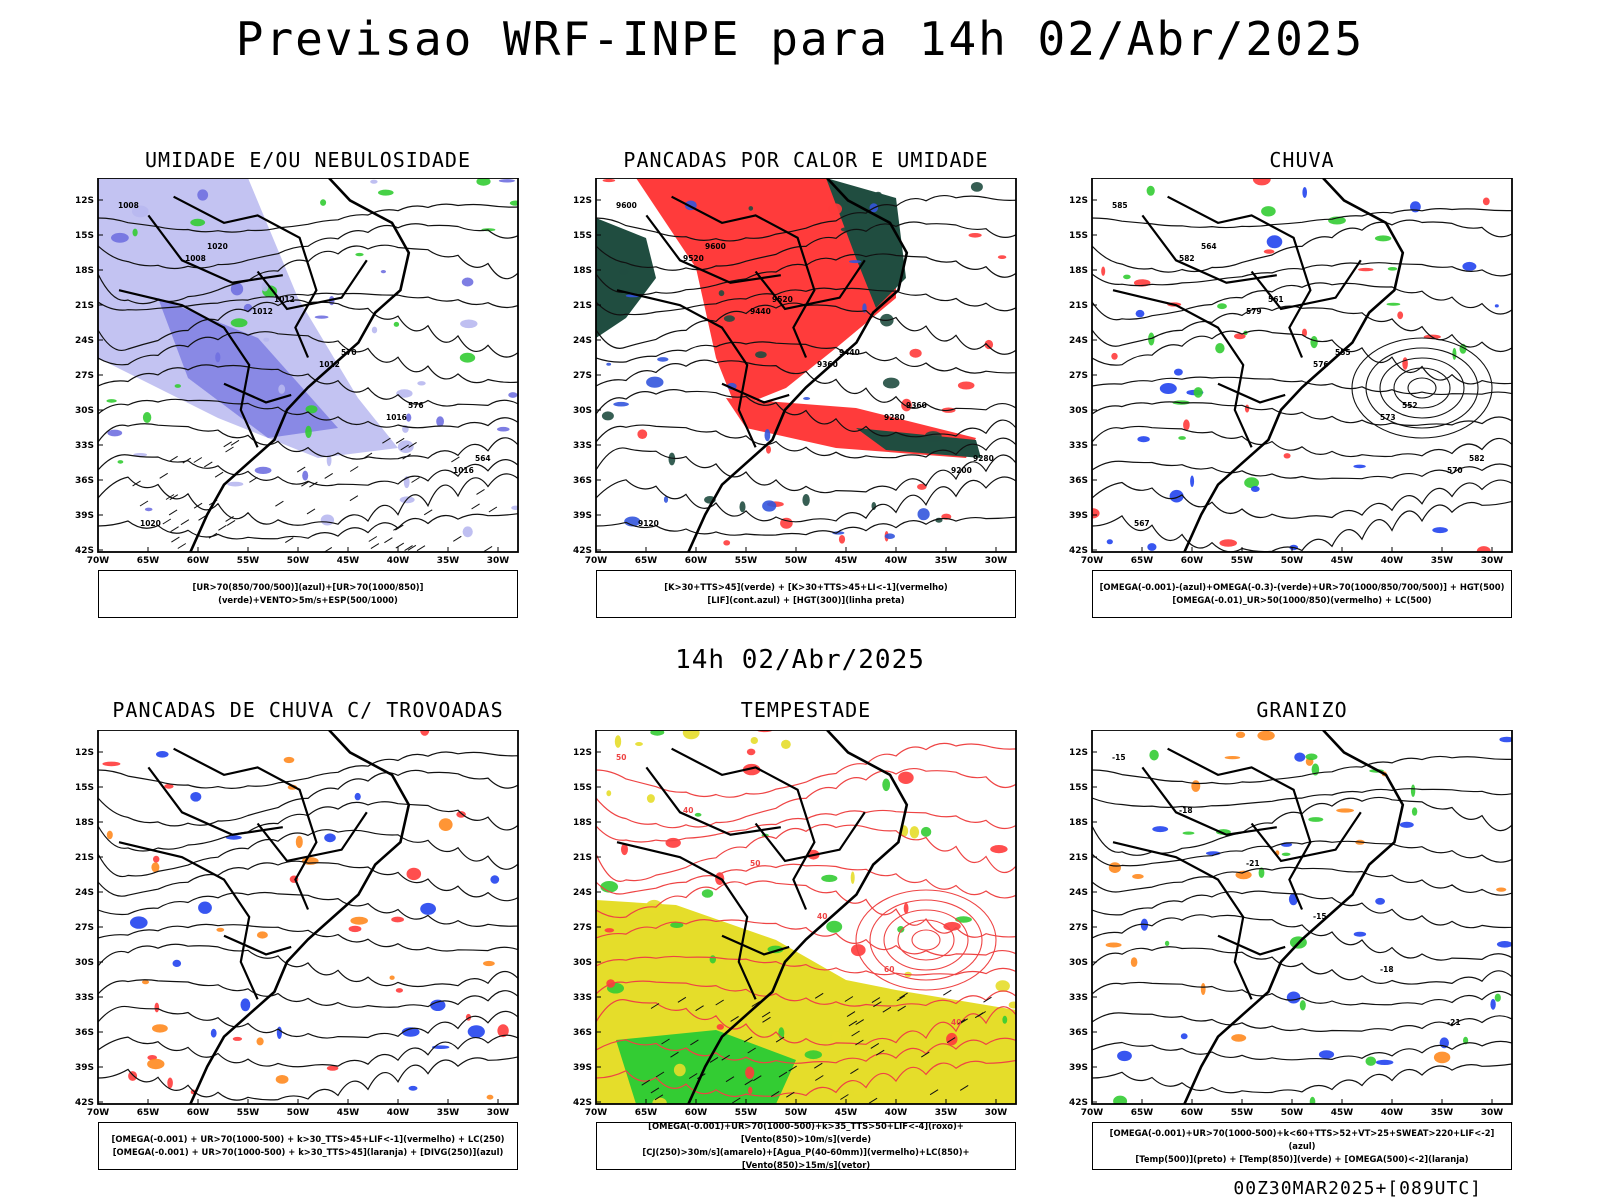  I want to click on contour-label: 579, so click(1254, 311).